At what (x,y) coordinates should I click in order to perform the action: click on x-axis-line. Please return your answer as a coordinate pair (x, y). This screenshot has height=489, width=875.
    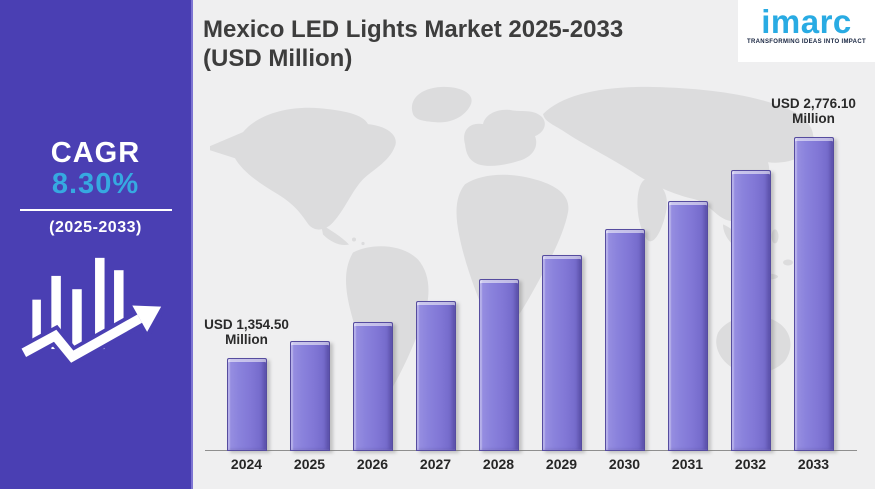
    Looking at the image, I should click on (531, 450).